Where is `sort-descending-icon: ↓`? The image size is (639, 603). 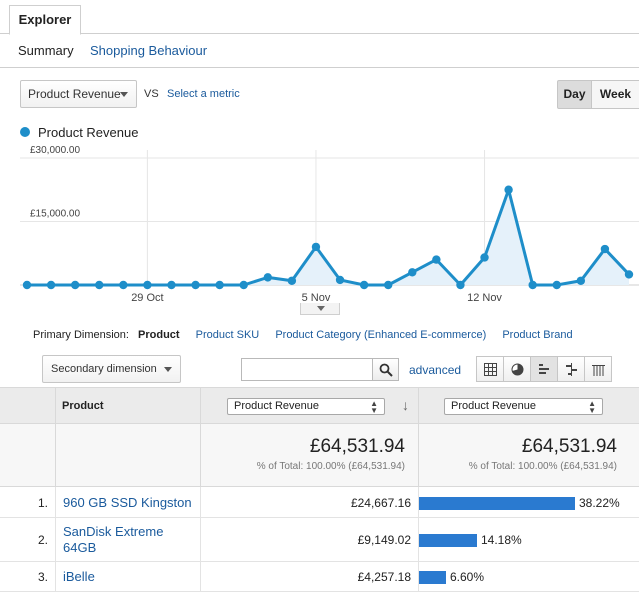
sort-descending-icon: ↓ is located at coordinates (405, 405).